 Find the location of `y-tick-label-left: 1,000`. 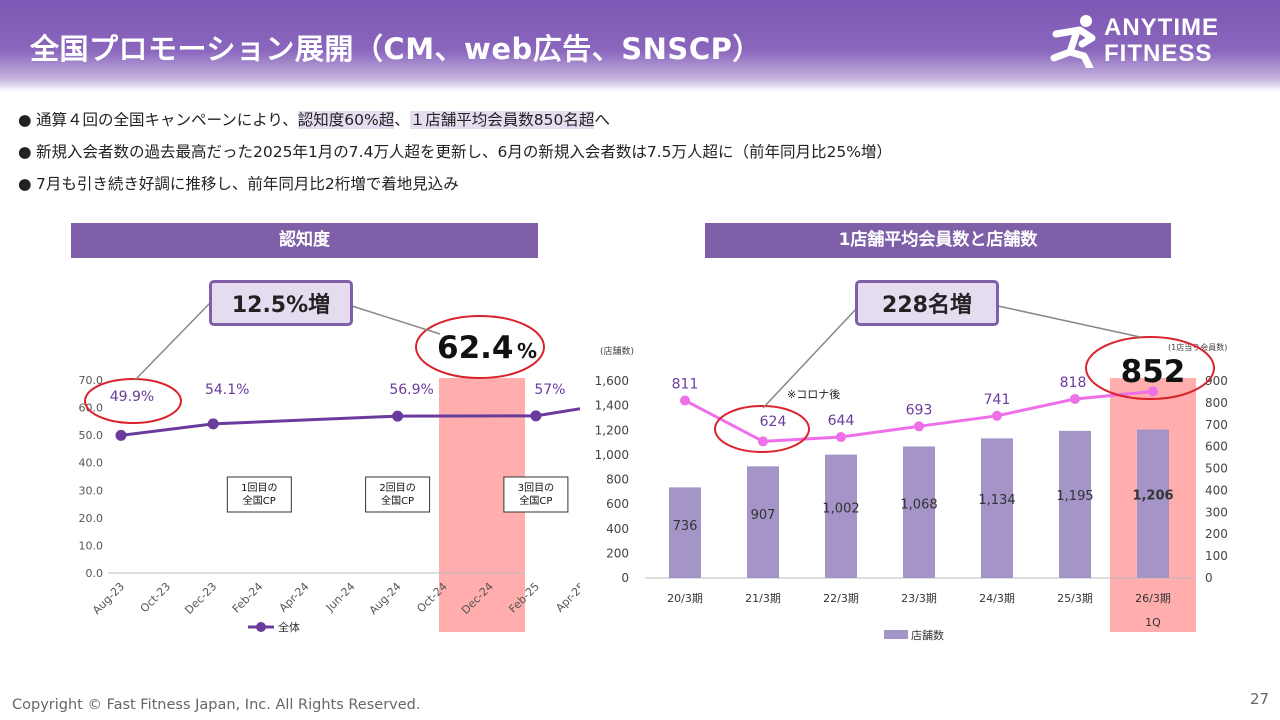

y-tick-label-left: 1,000 is located at coordinates (612, 455).